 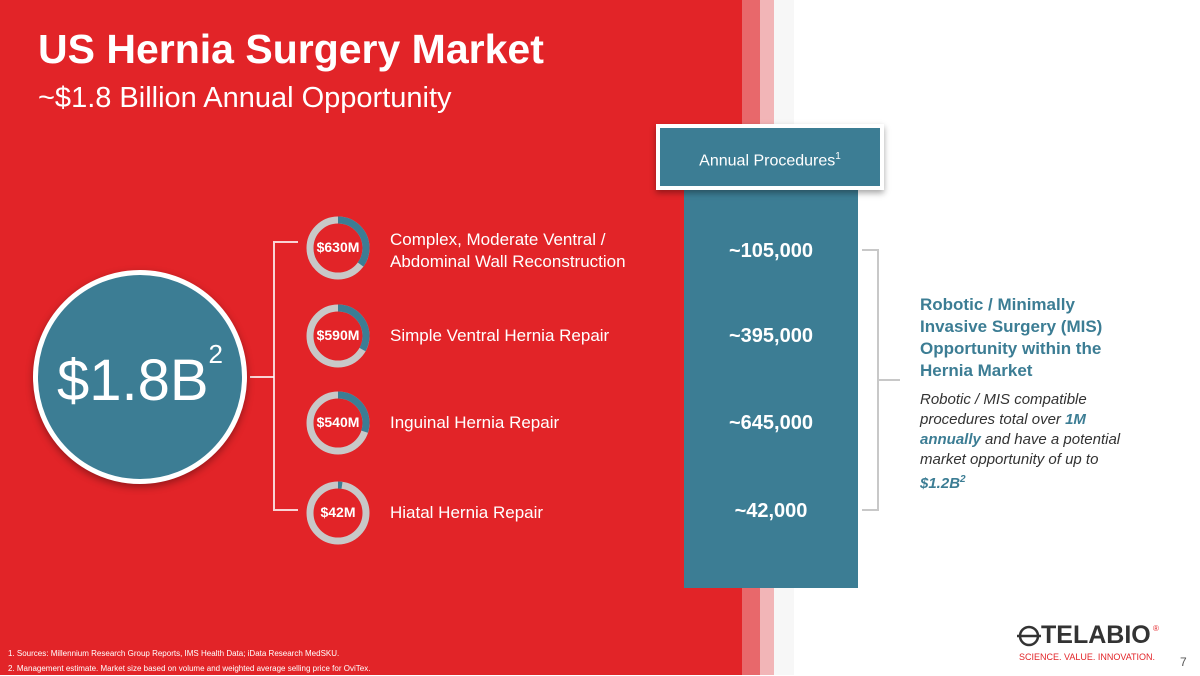 I want to click on slide-subtitle: ~$1.8 Billion Annual Opportunity, so click(x=245, y=98).